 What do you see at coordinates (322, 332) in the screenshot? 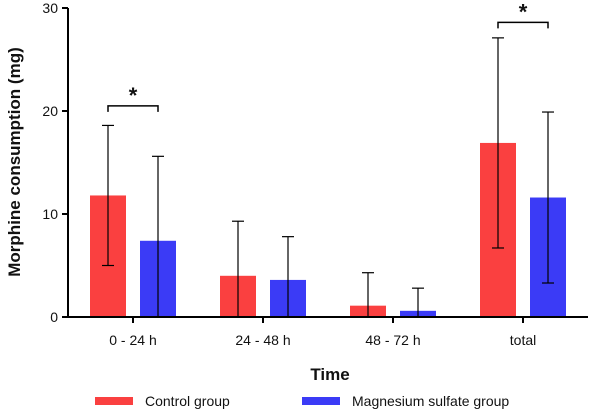
I see `x-axis-ticks: 0 - 24 h 24 - 48 h 48 - 72 h total` at bounding box center [322, 332].